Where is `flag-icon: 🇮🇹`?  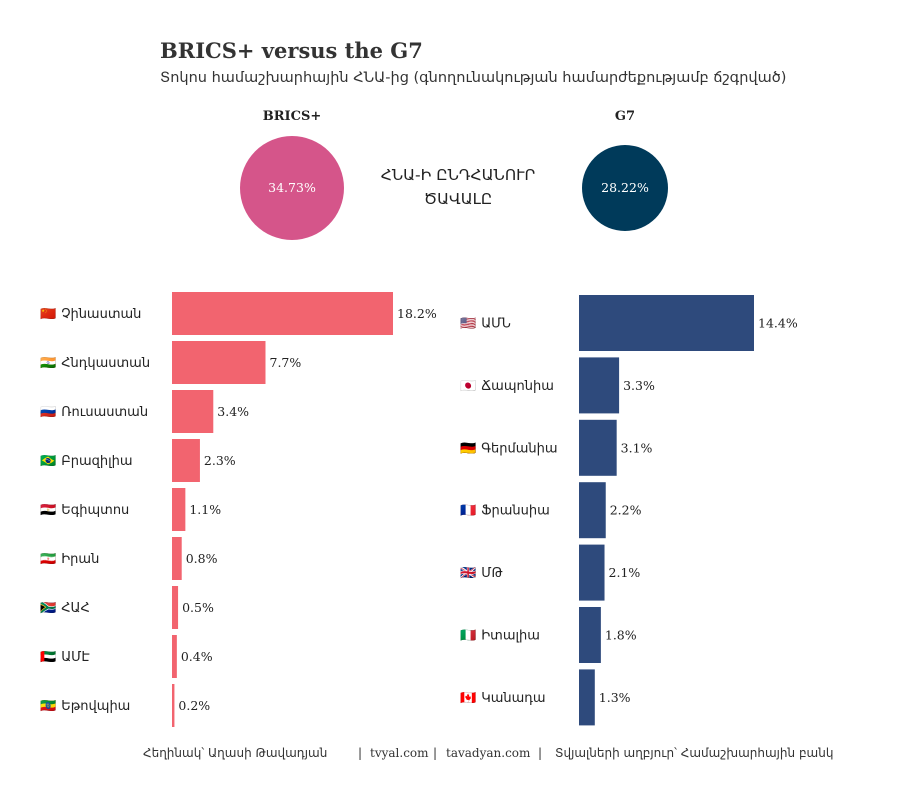
flag-icon: 🇮🇹 is located at coordinates (468, 636).